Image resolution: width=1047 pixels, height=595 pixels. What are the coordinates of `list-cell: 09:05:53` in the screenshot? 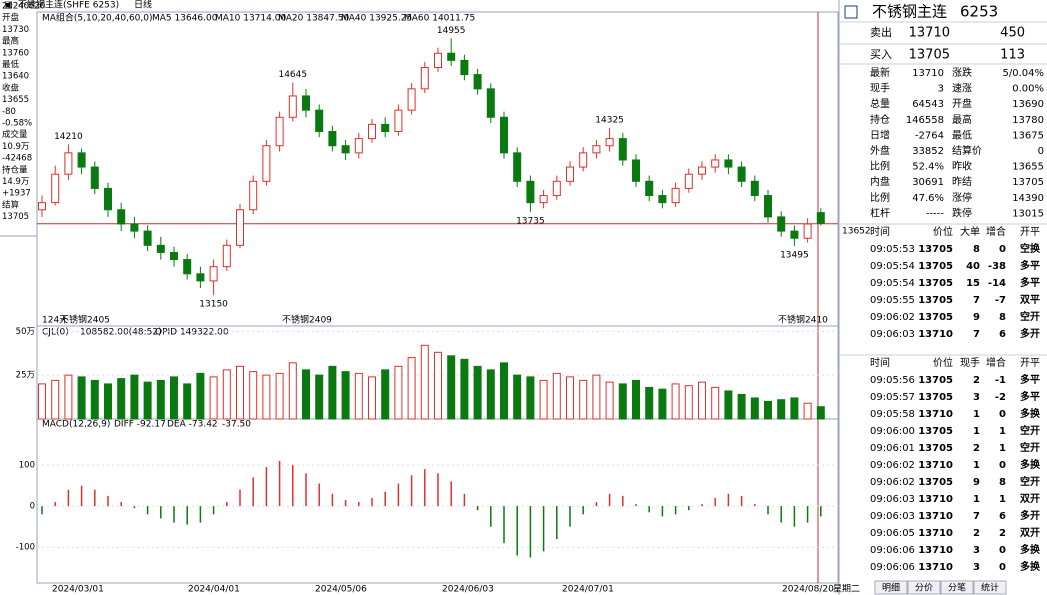 It's located at (892, 249).